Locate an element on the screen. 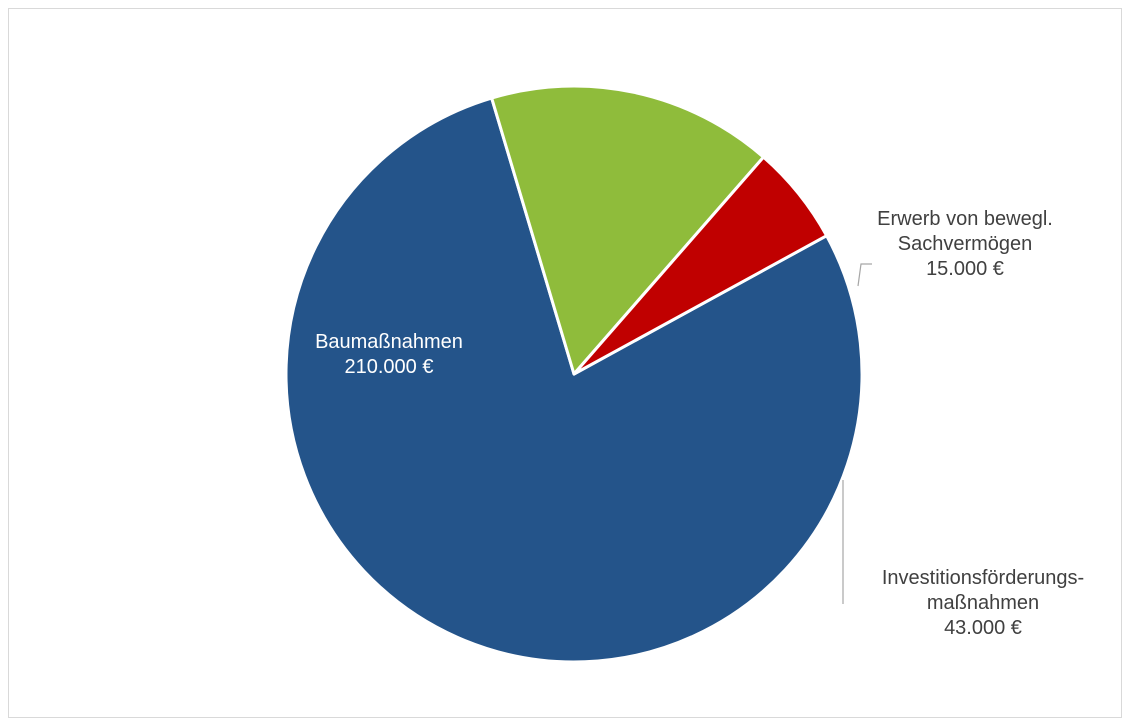 This screenshot has width=1132, height=728. data-label-2-line-0: Erwerb von bewegl. is located at coordinates (965, 219).